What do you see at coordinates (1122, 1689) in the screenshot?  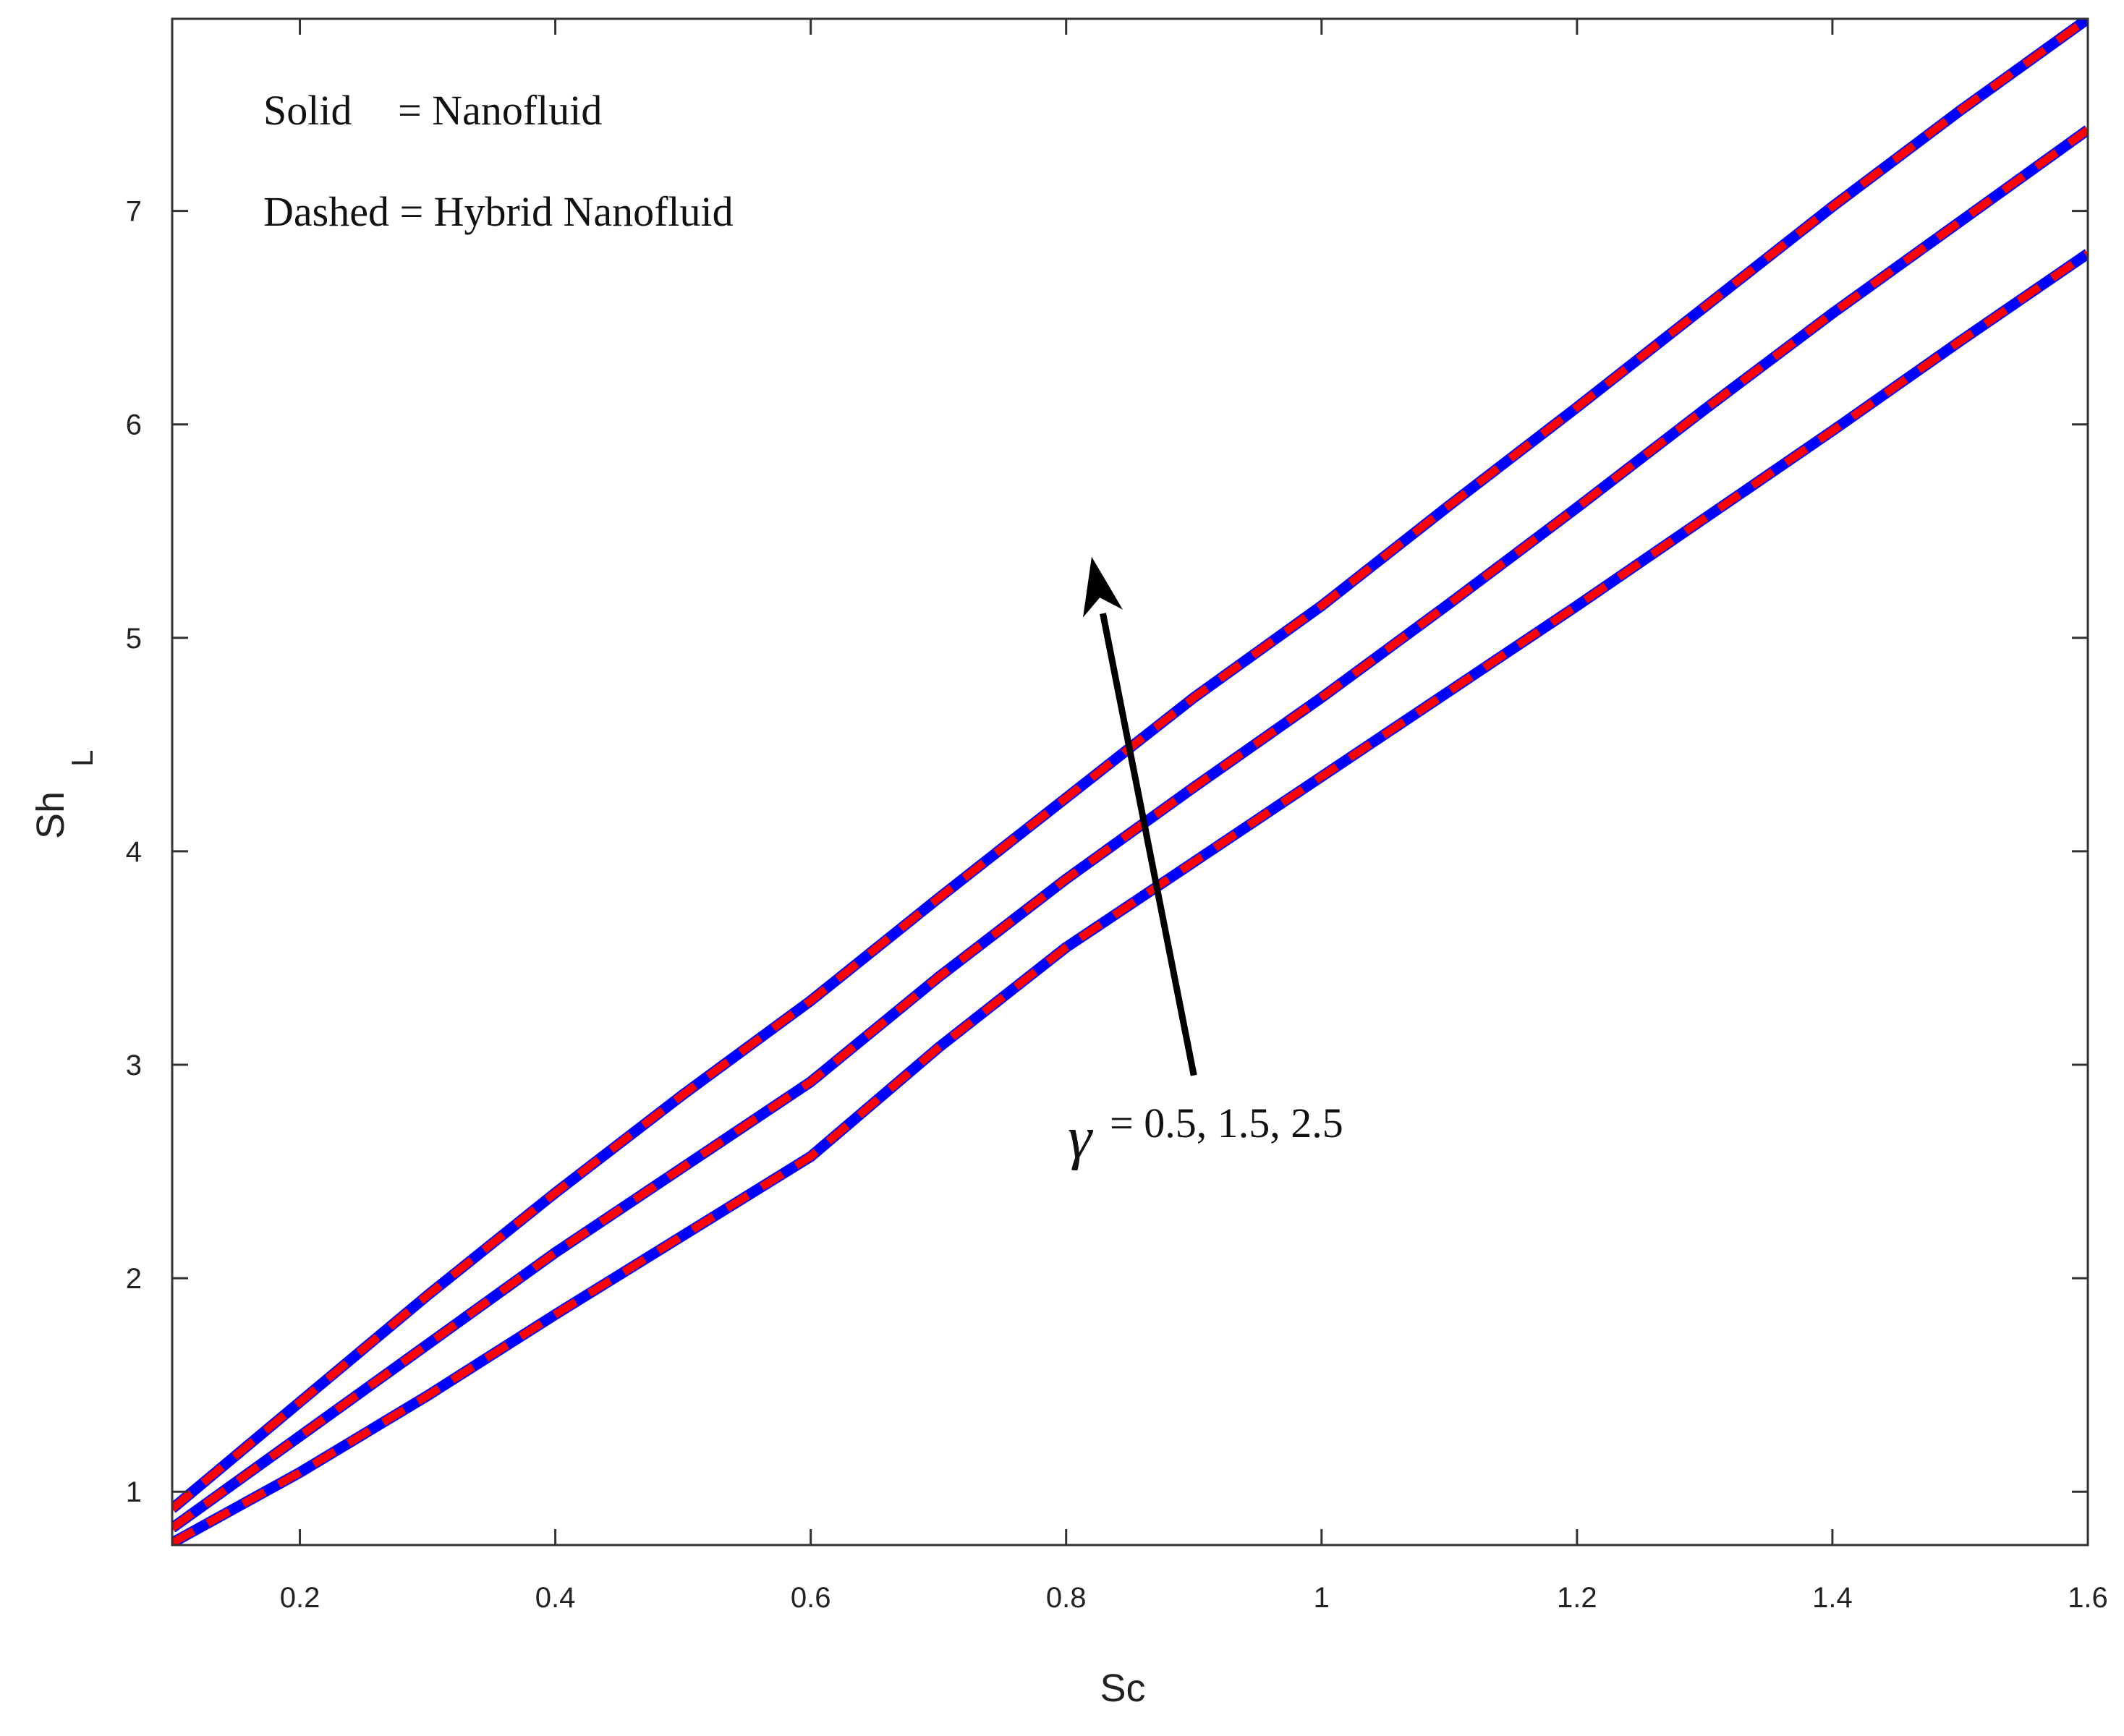 I see `x-axis-label: Sc` at bounding box center [1122, 1689].